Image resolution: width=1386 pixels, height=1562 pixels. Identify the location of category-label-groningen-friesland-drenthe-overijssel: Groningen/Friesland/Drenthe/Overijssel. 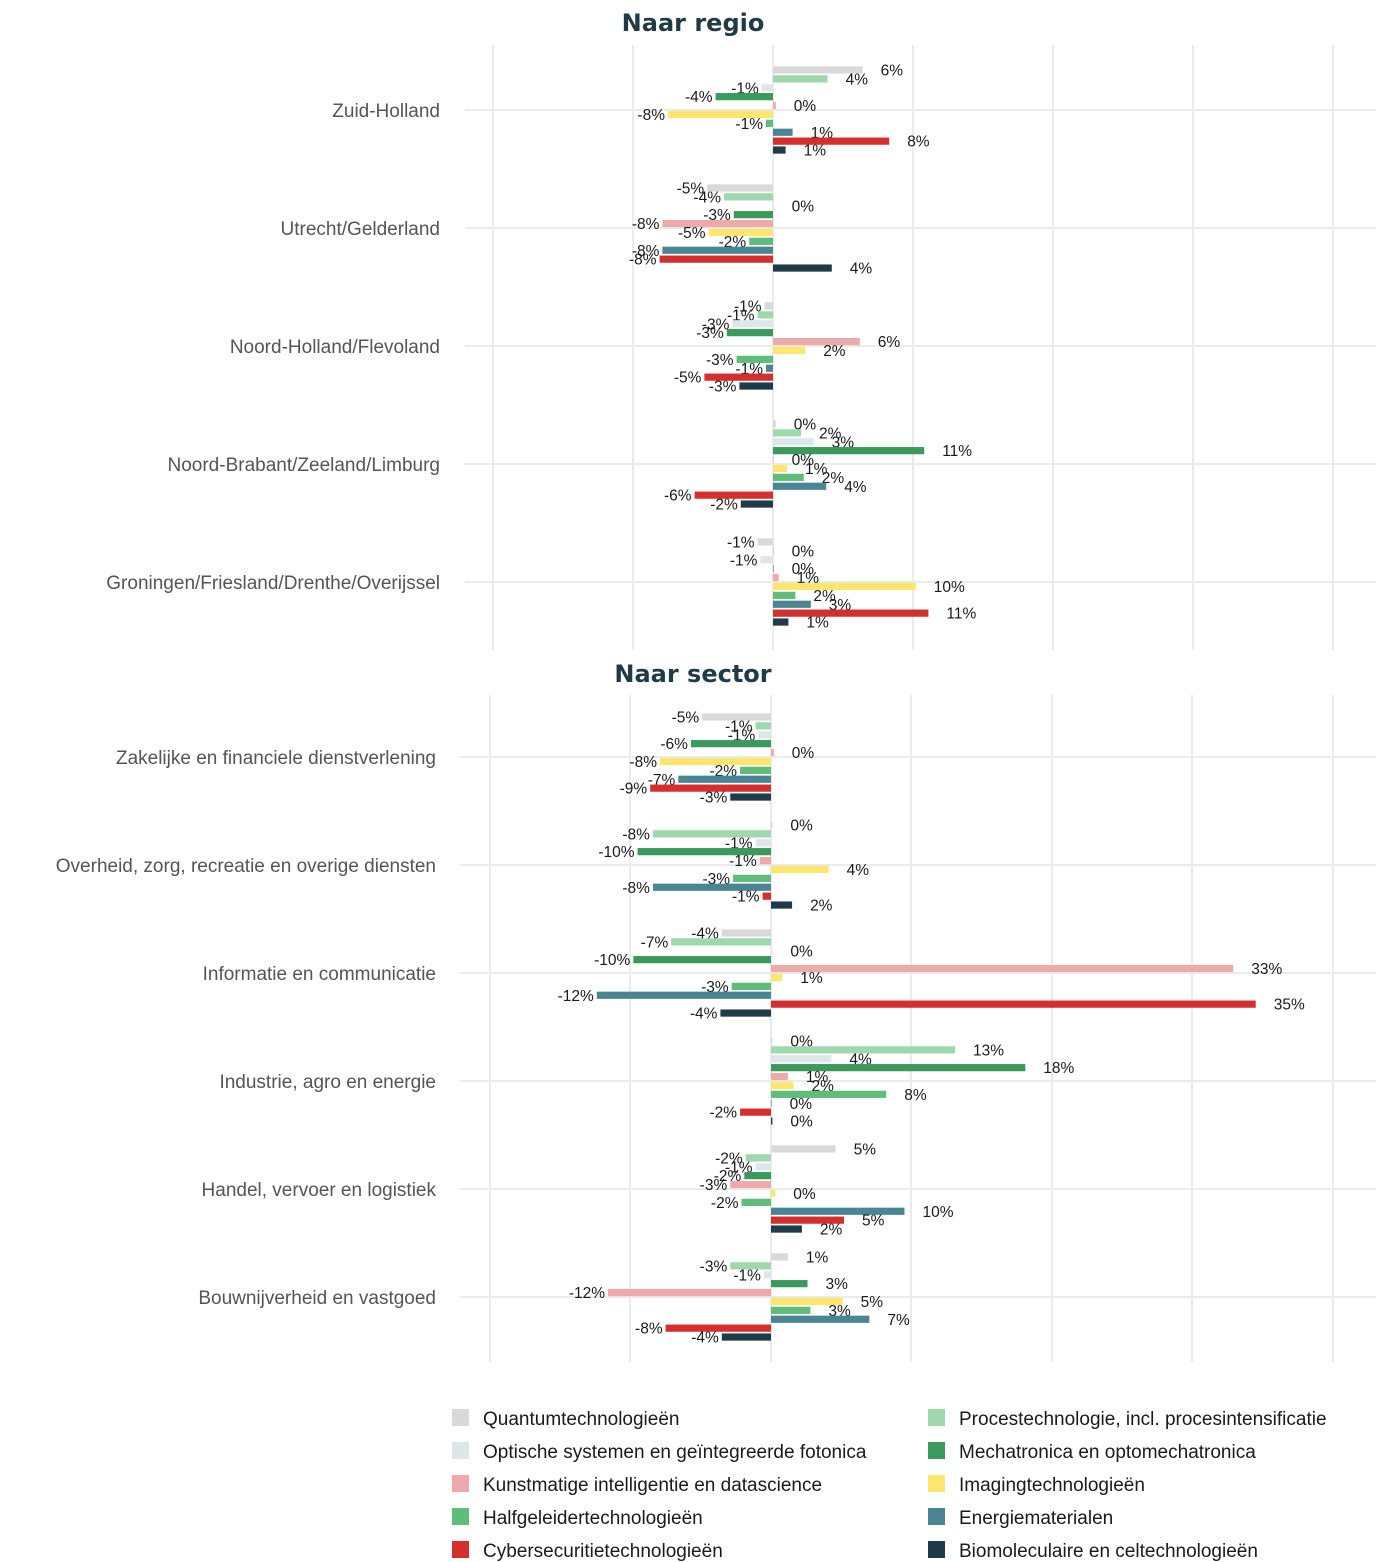
(273, 583).